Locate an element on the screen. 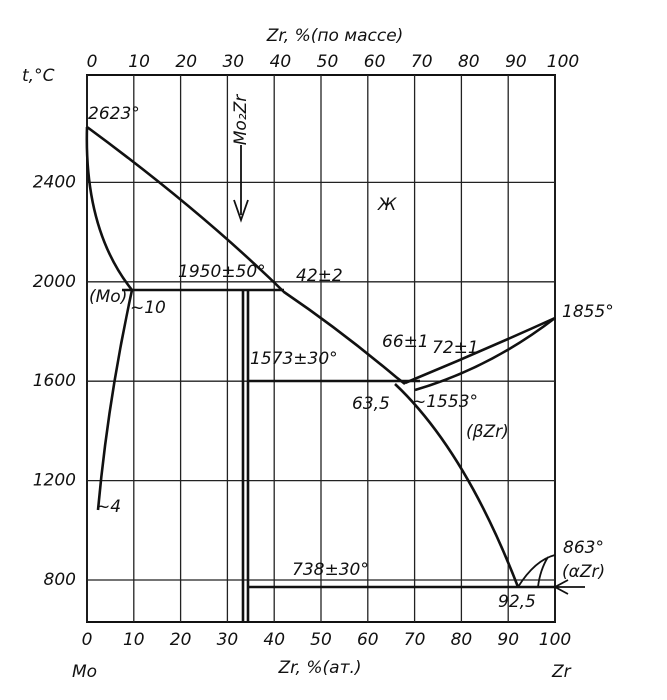 The image size is (667, 700). annotation: ~1553° is located at coordinates (445, 402).